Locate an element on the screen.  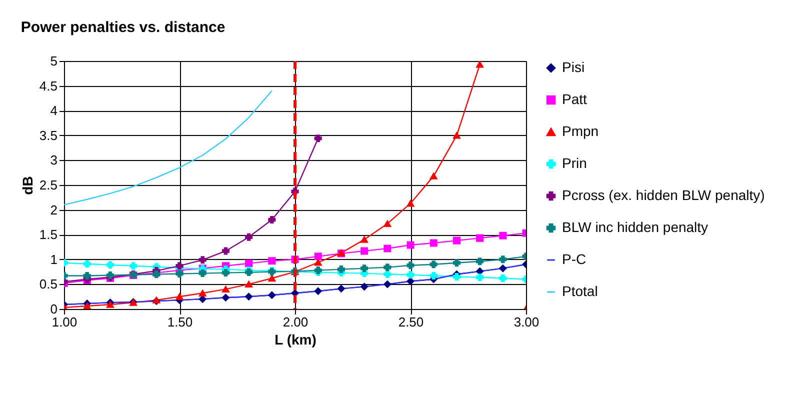
x-tick-label: 2.50 is located at coordinates (411, 322).